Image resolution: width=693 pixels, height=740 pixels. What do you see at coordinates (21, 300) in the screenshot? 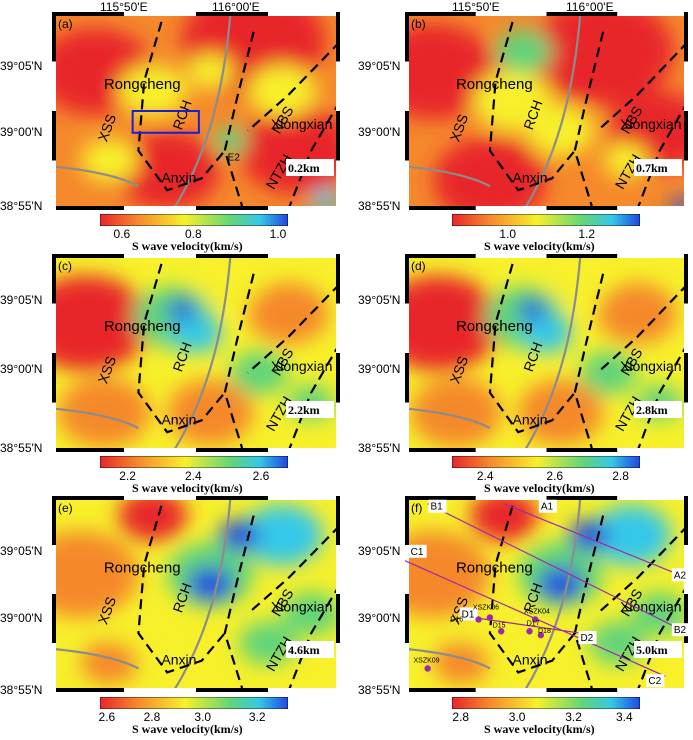
I see `lat-label-c1: 39°05'N` at bounding box center [21, 300].